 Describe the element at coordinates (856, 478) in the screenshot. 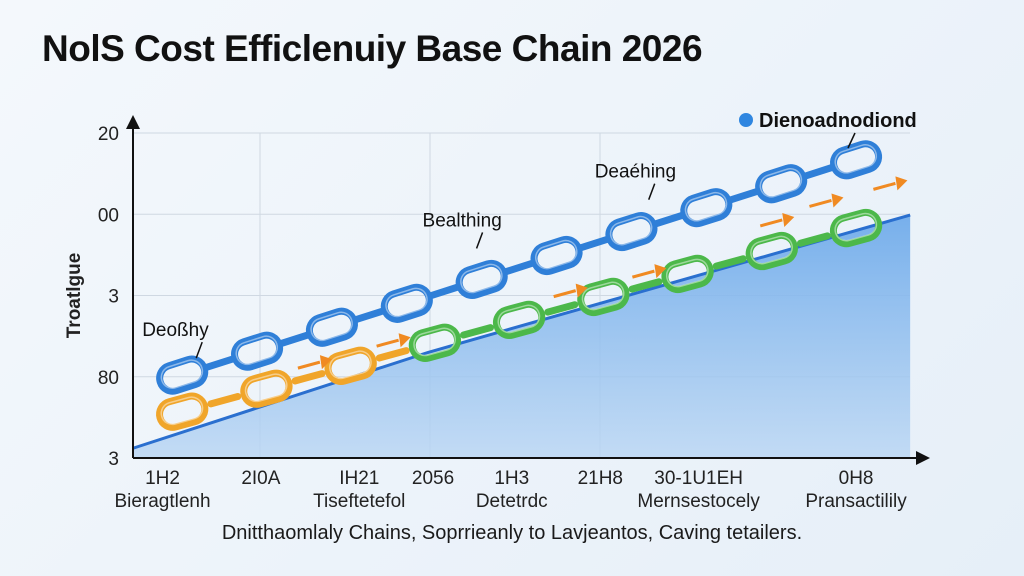

I see `x-tick-label: 0H8` at that location.